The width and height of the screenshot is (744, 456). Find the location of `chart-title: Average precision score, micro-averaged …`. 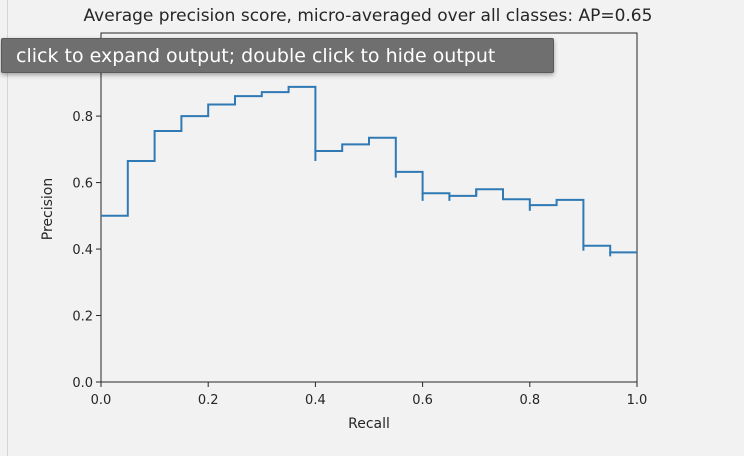

chart-title: Average precision score, micro-averaged … is located at coordinates (368, 16).